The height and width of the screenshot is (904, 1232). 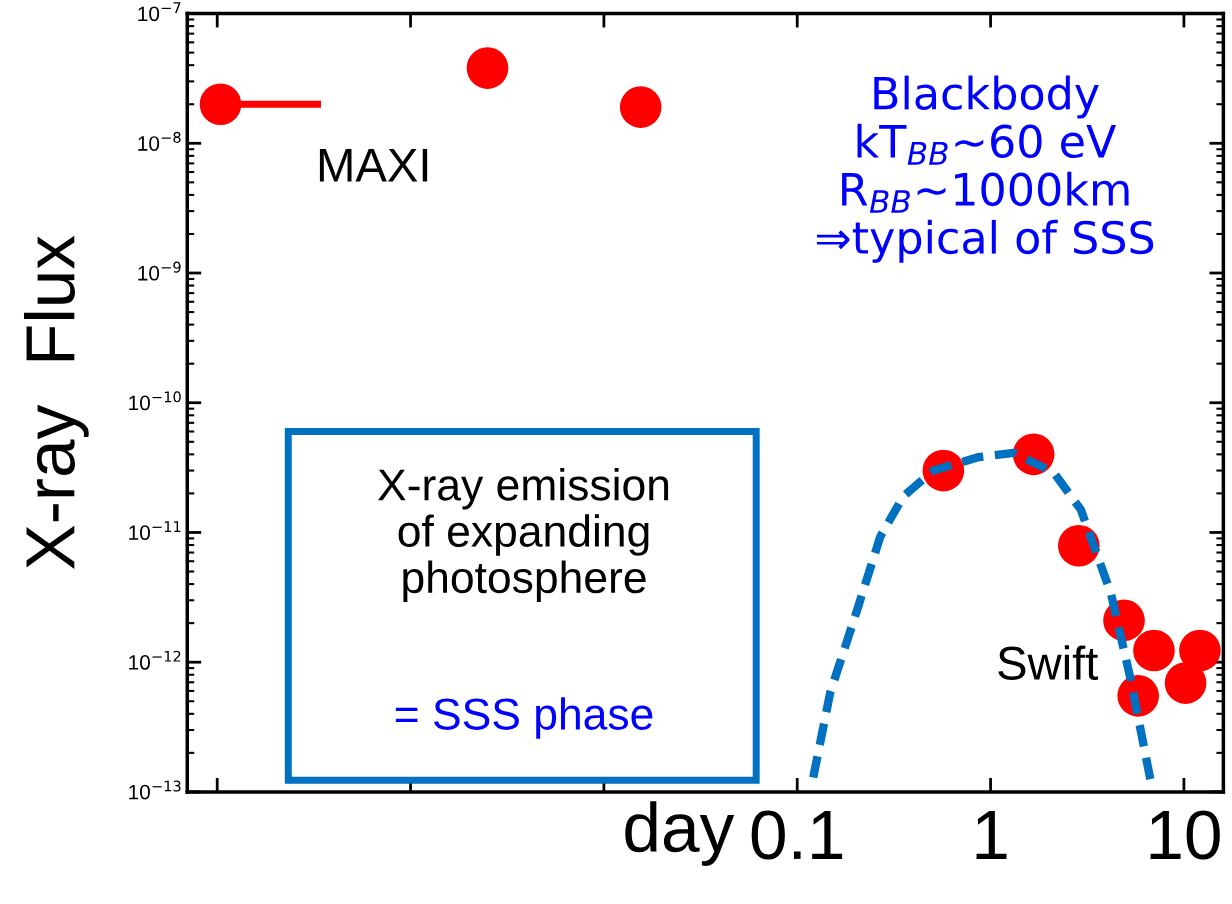 What do you see at coordinates (680, 833) in the screenshot?
I see `x-axis-title: day` at bounding box center [680, 833].